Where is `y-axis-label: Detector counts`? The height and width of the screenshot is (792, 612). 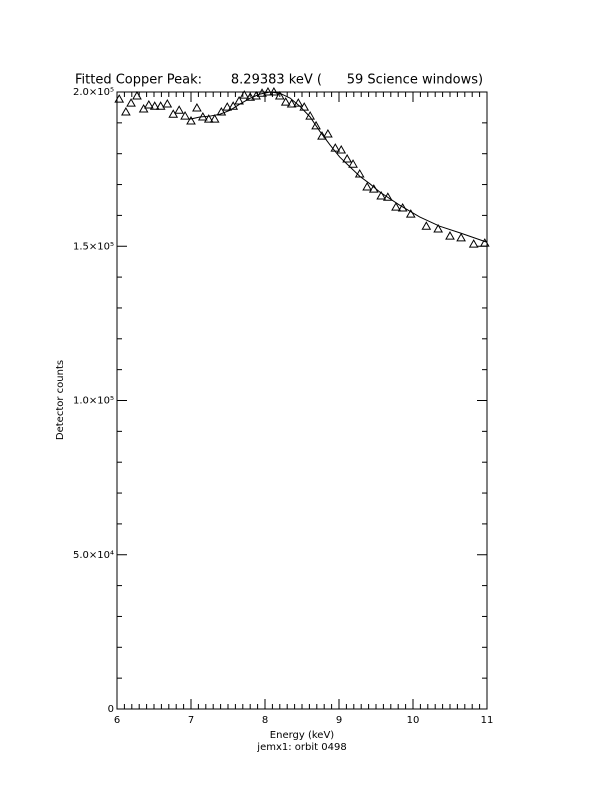 y-axis-label: Detector counts is located at coordinates (60, 400).